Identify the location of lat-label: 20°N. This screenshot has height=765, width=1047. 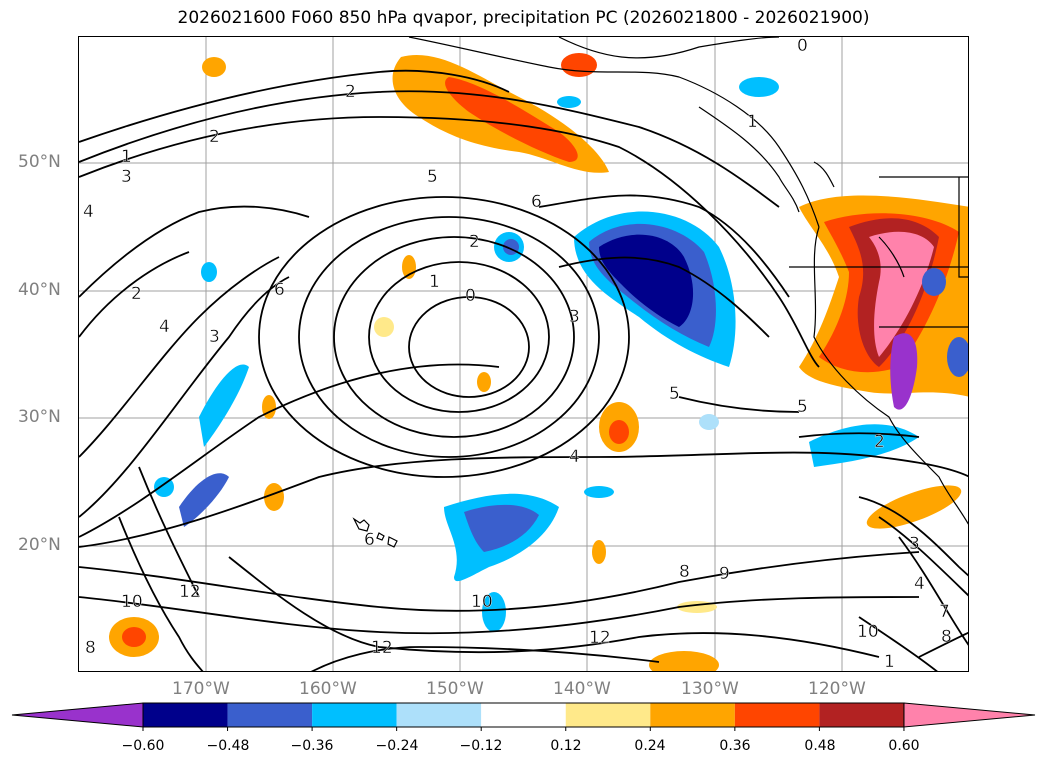
(39, 545).